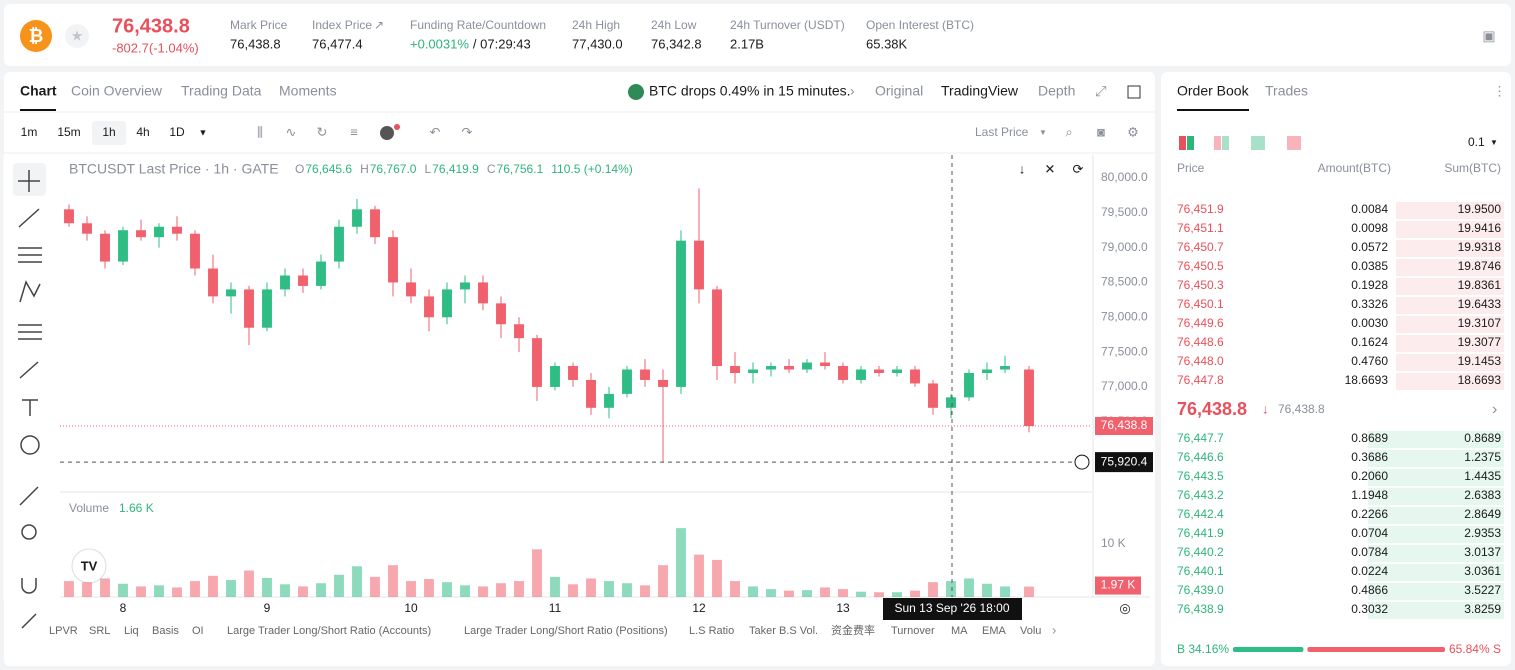 The width and height of the screenshot is (1515, 670). What do you see at coordinates (980, 91) in the screenshot?
I see `view-tab: TradingView` at bounding box center [980, 91].